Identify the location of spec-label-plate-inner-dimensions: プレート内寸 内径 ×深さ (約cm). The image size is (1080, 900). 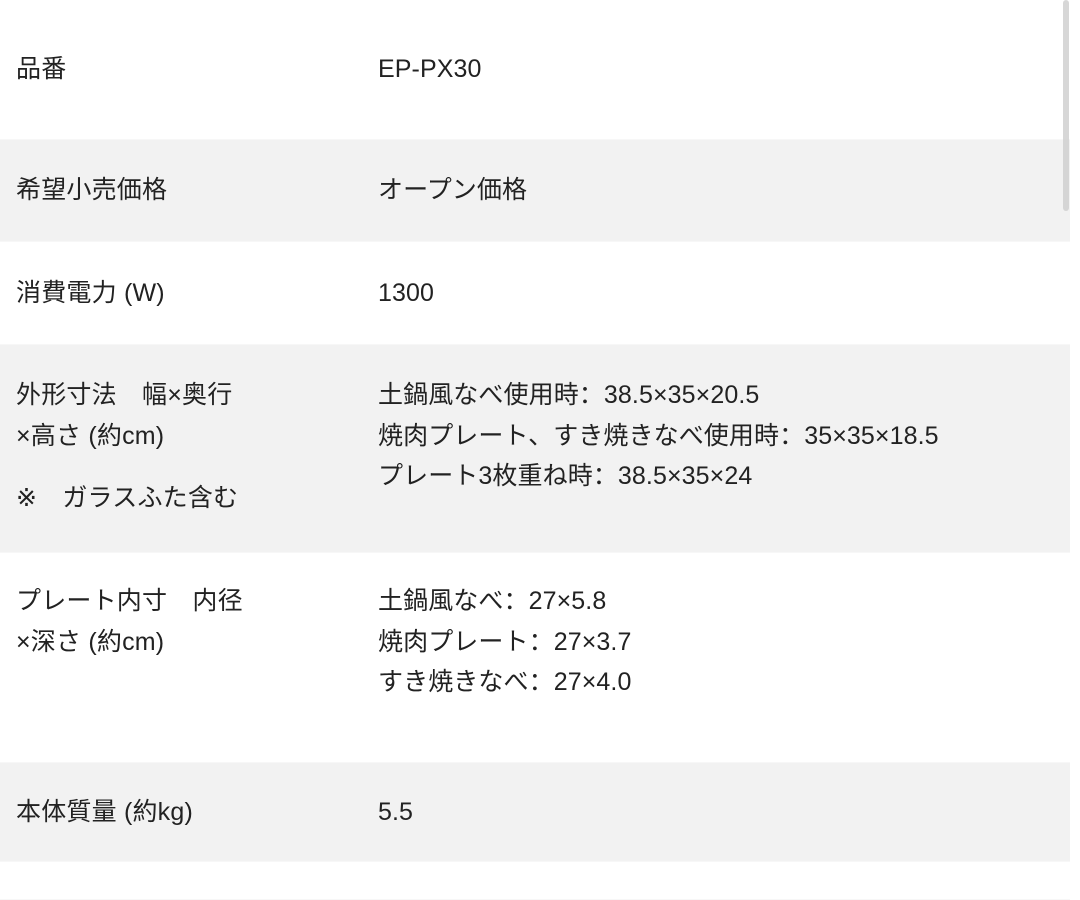
(189, 621).